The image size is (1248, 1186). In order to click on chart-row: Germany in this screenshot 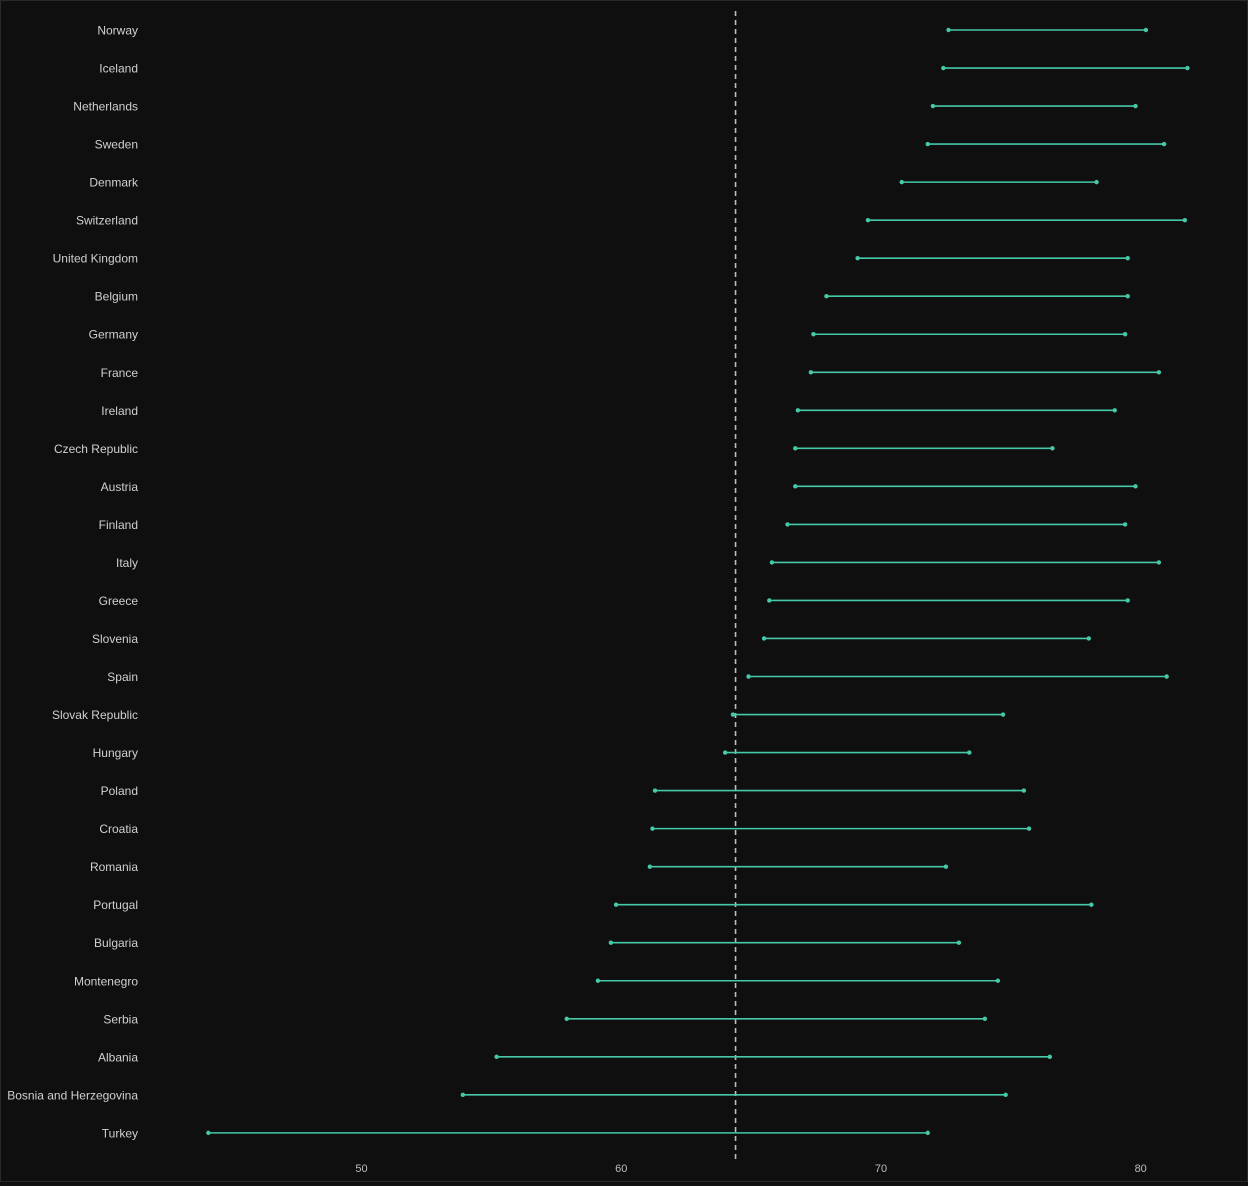, I will do `click(608, 335)`.